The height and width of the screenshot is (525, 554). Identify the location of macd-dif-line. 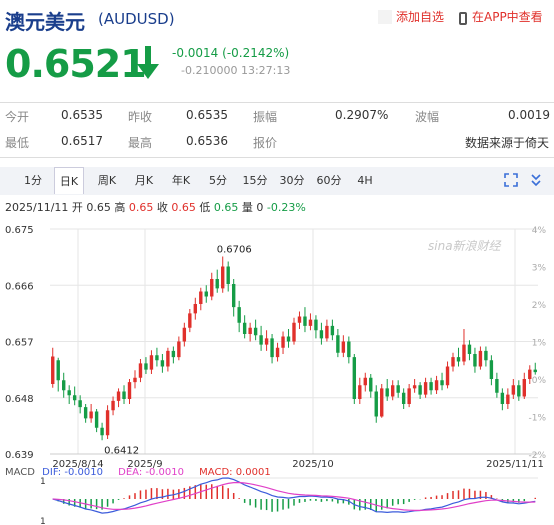
(294, 495).